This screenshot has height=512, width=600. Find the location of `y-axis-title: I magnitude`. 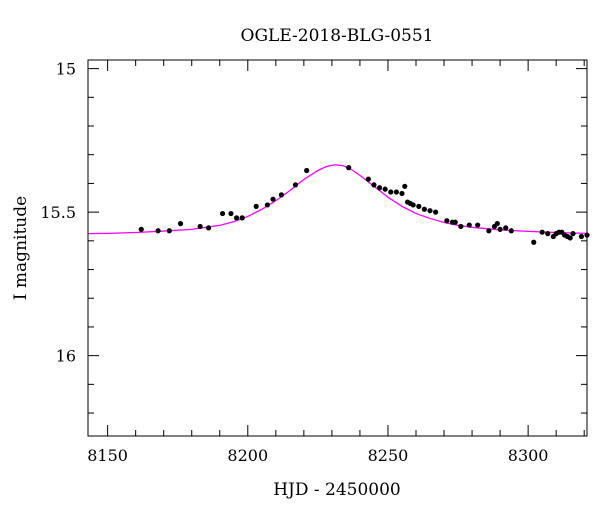

y-axis-title: I magnitude is located at coordinates (21, 248).